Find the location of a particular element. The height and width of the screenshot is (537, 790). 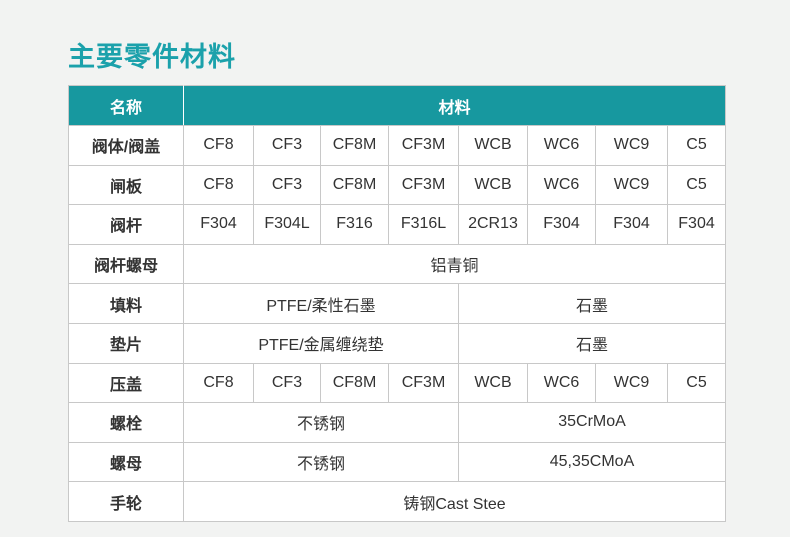

header-cell-material: 材料 is located at coordinates (454, 105).